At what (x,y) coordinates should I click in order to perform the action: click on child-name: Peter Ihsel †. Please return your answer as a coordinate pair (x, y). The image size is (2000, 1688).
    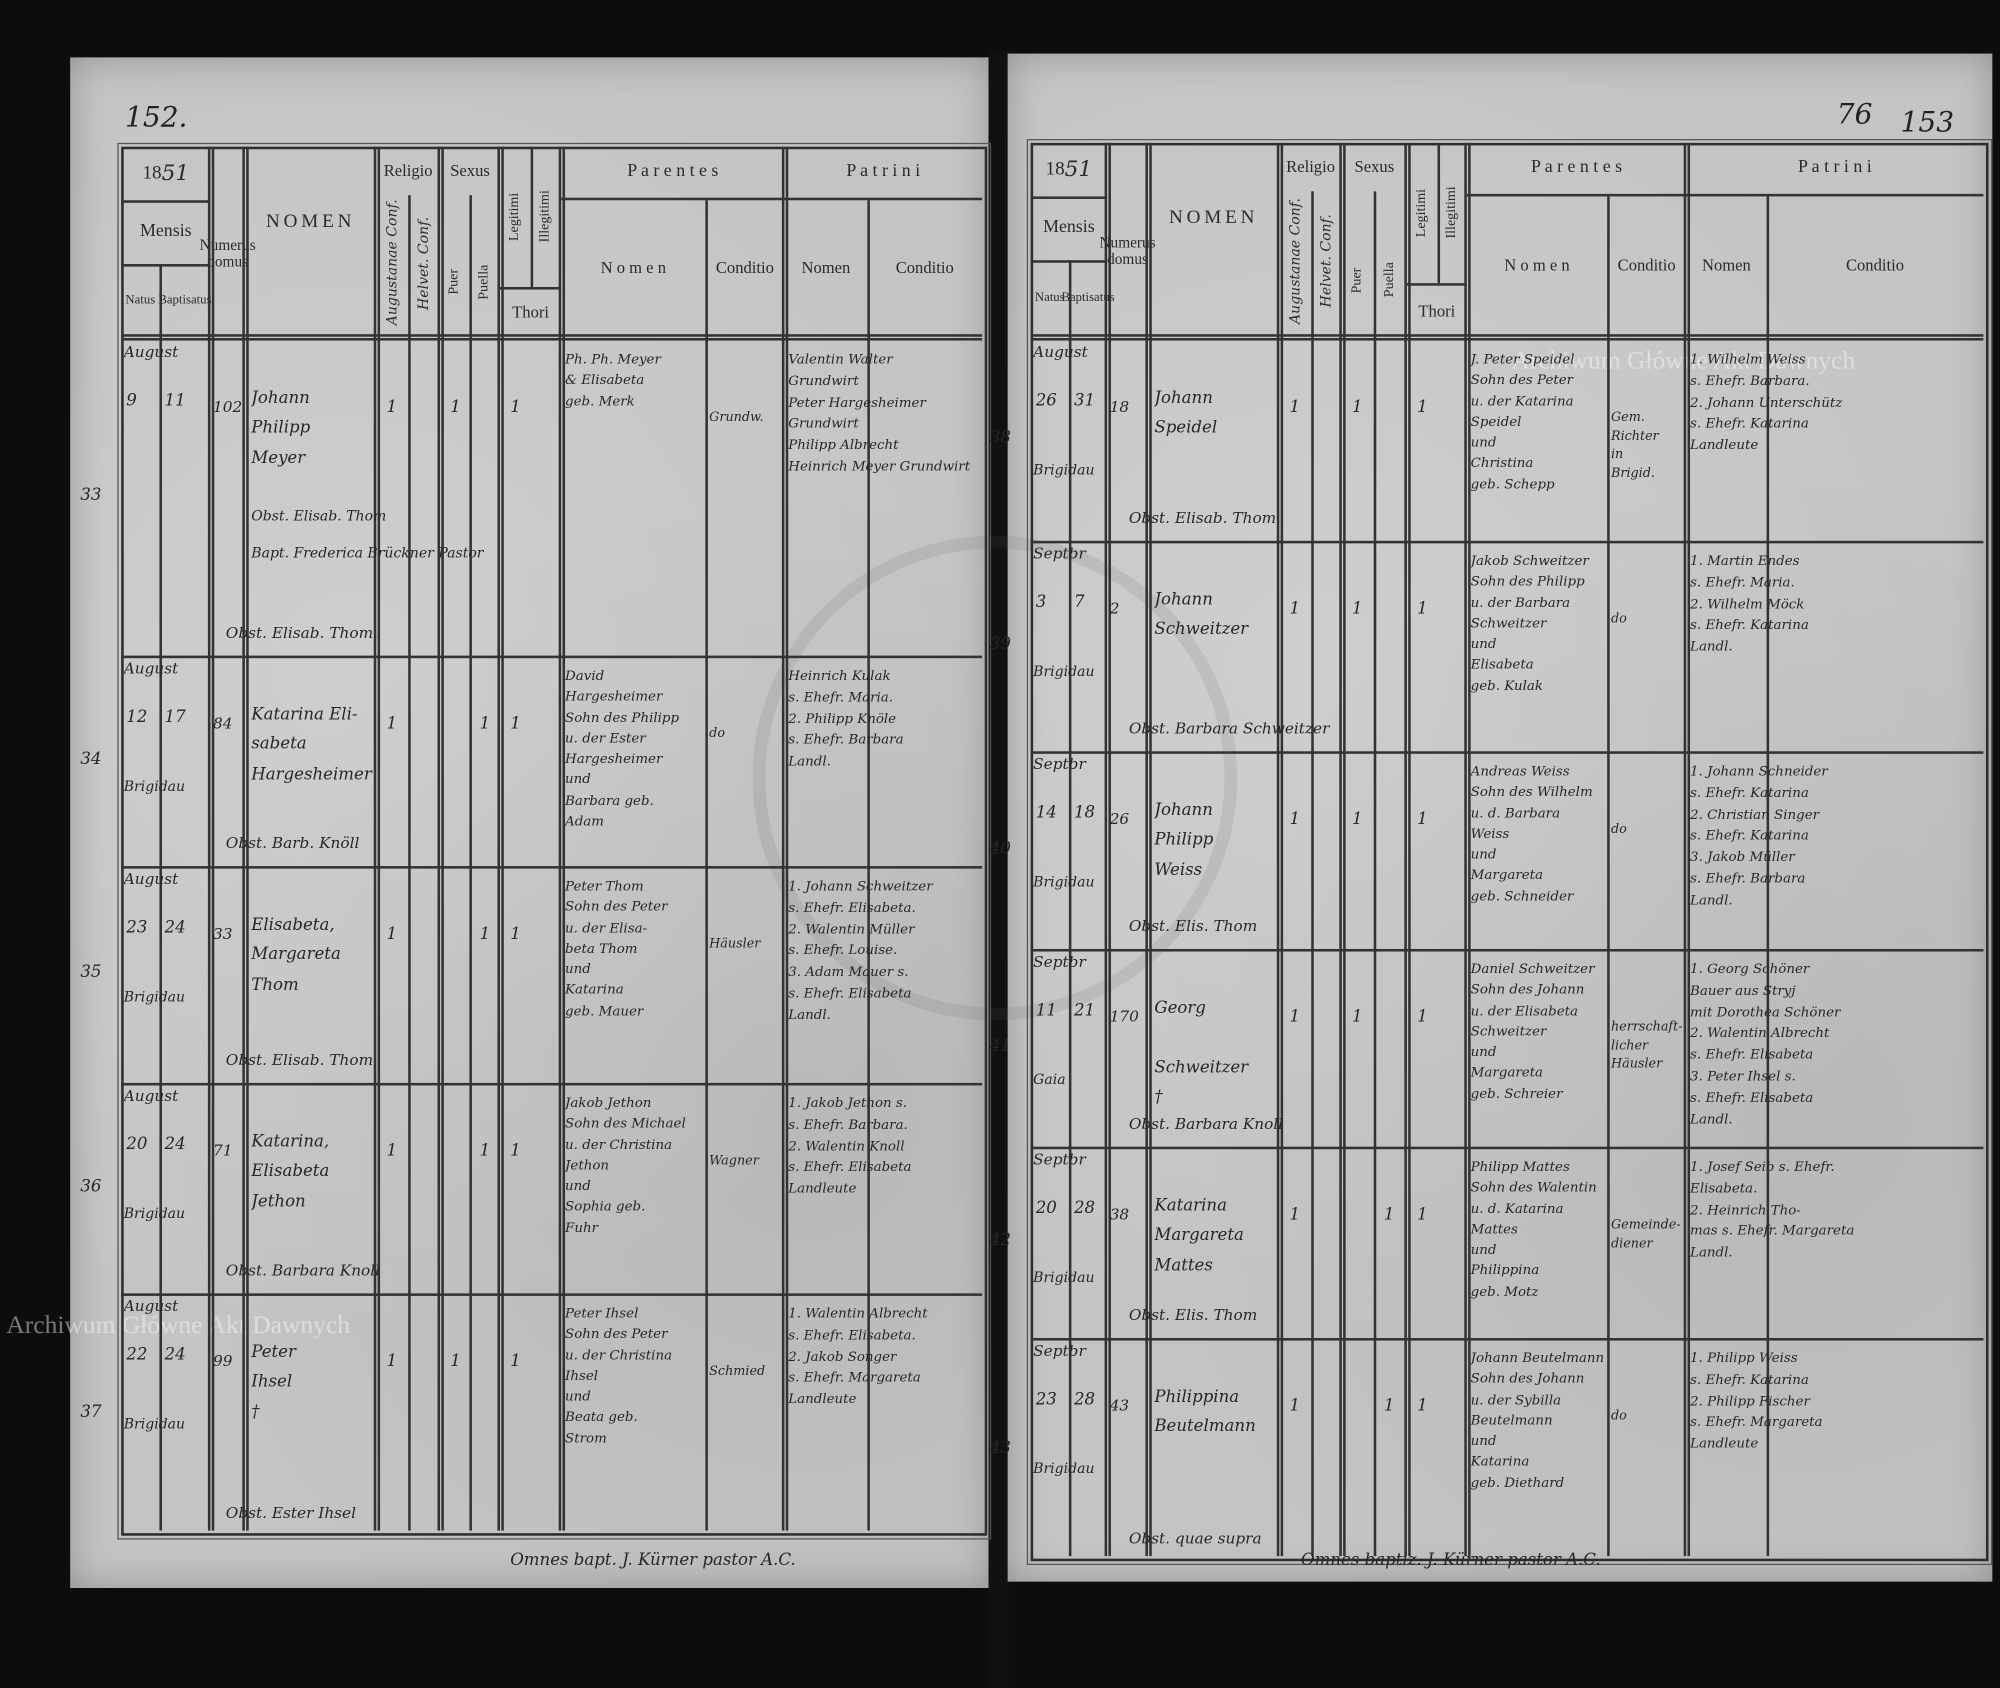
    Looking at the image, I should click on (273, 1382).